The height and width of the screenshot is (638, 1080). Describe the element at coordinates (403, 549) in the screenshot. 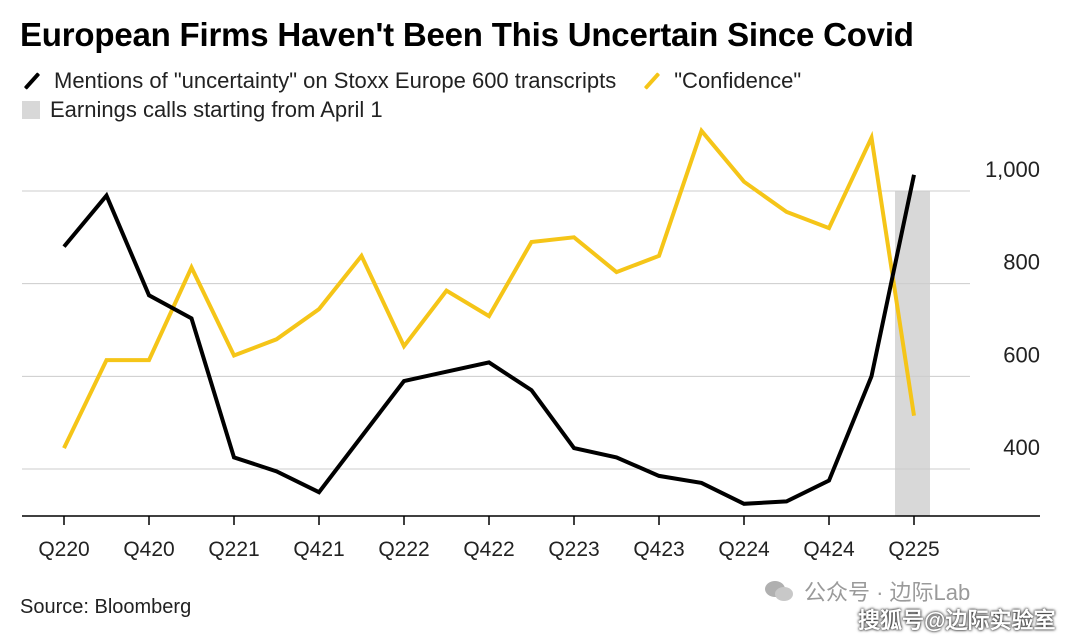

I see `x-tick-label: Q222` at that location.